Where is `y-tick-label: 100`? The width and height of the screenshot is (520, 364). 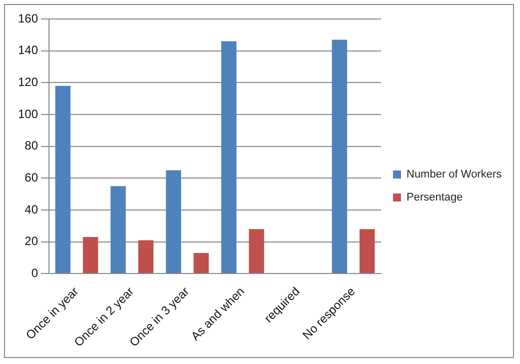 y-tick-label: 100 is located at coordinates (28, 113).